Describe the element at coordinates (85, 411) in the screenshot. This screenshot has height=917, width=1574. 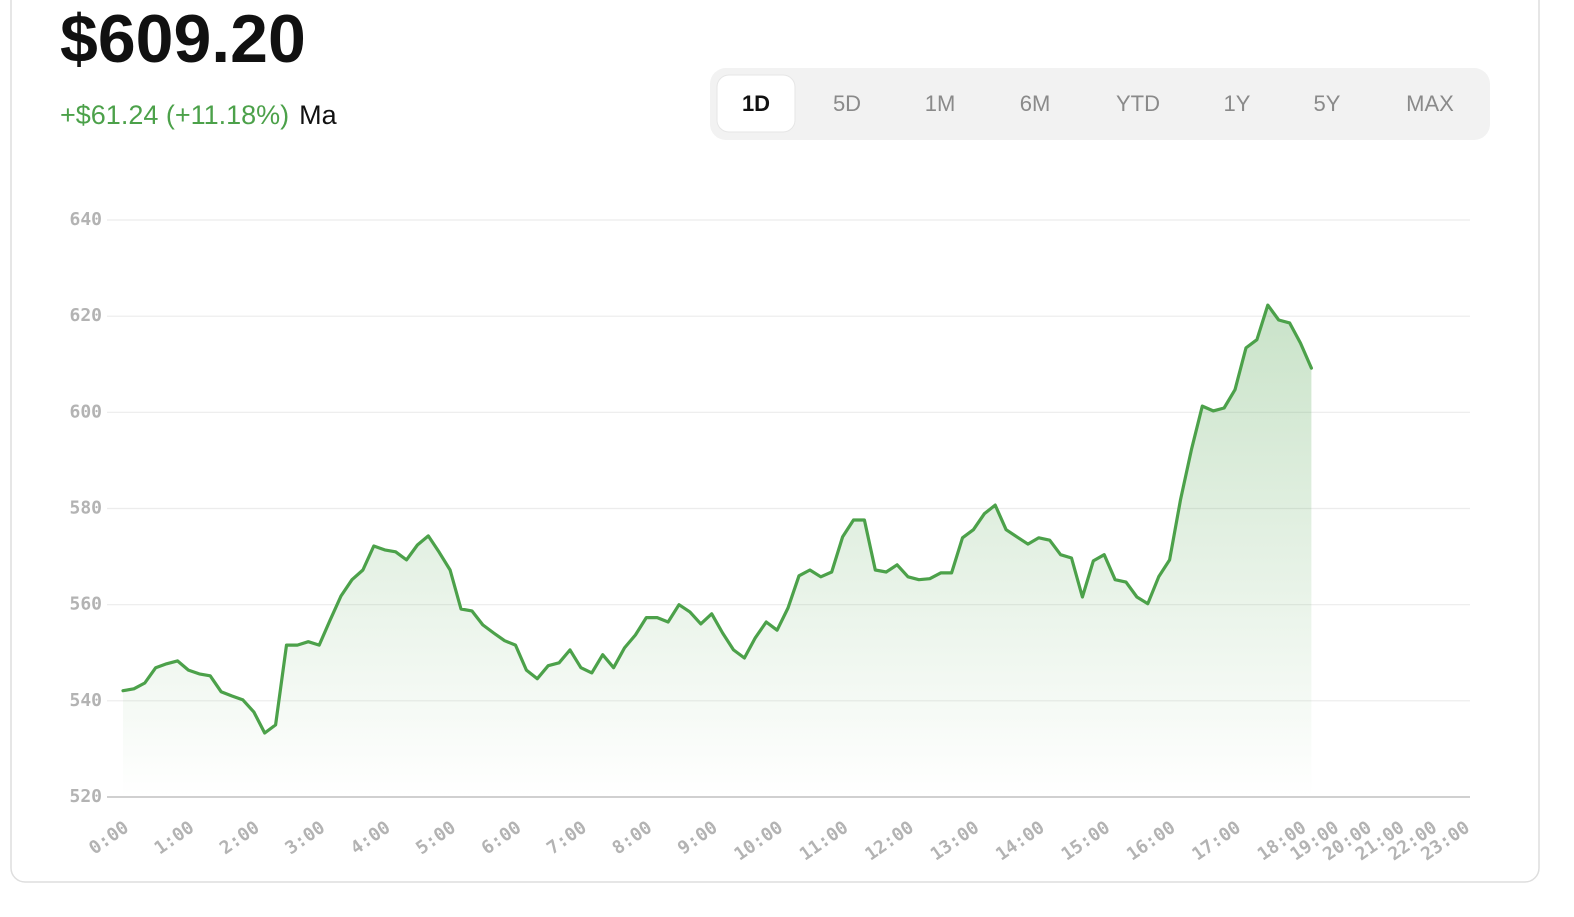
I see `y-tick-label: 600` at that location.